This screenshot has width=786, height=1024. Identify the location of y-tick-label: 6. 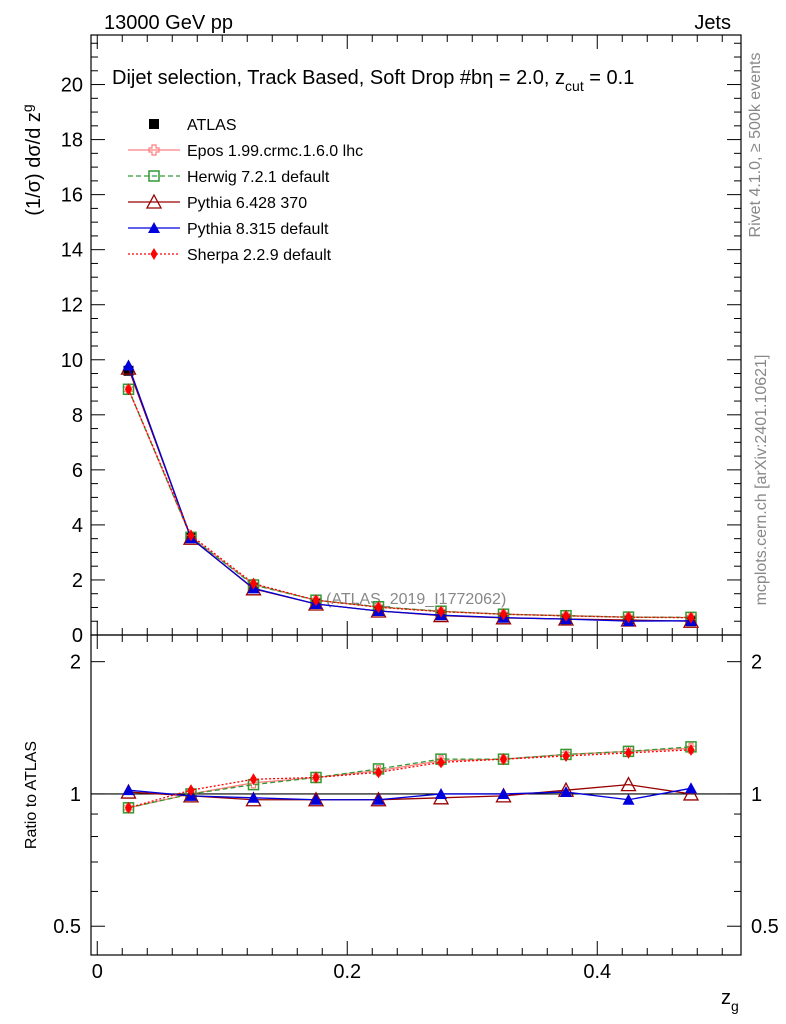
(77, 471).